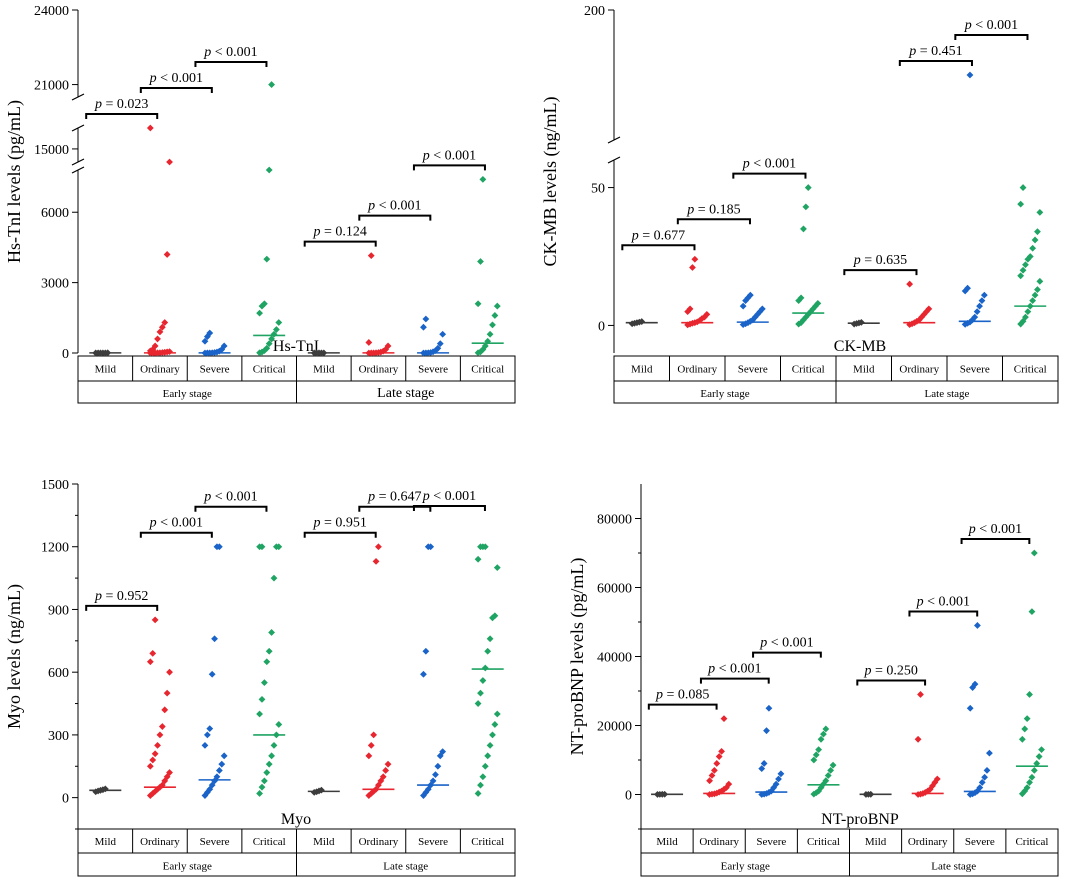 The height and width of the screenshot is (884, 1084). What do you see at coordinates (51, 86) in the screenshot?
I see `y-tick-label: 21000` at bounding box center [51, 86].